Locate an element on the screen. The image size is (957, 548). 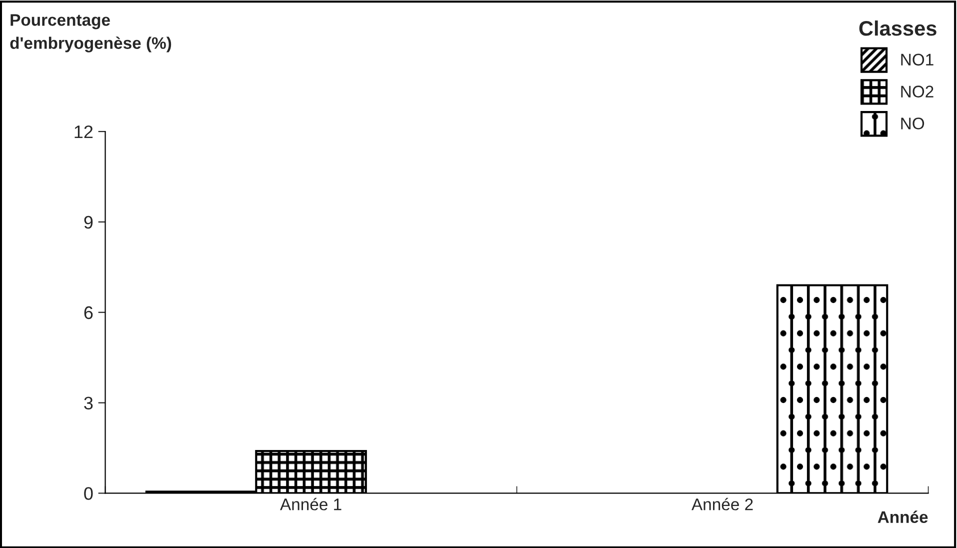
legend-label: NO1 is located at coordinates (917, 60).